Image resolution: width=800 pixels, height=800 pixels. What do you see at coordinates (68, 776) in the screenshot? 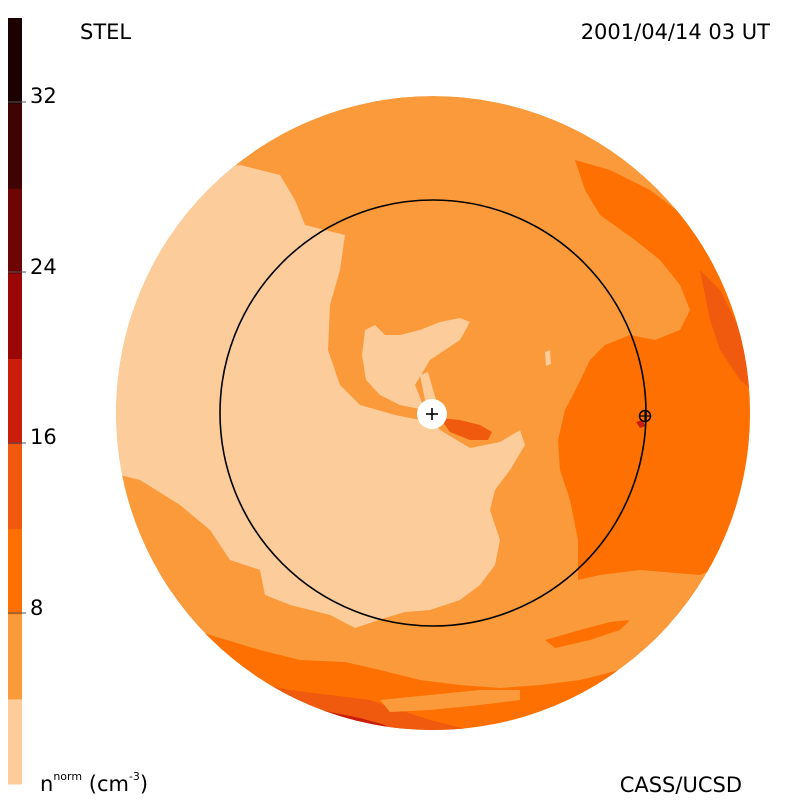
I see `unit-superscript: norm` at bounding box center [68, 776].